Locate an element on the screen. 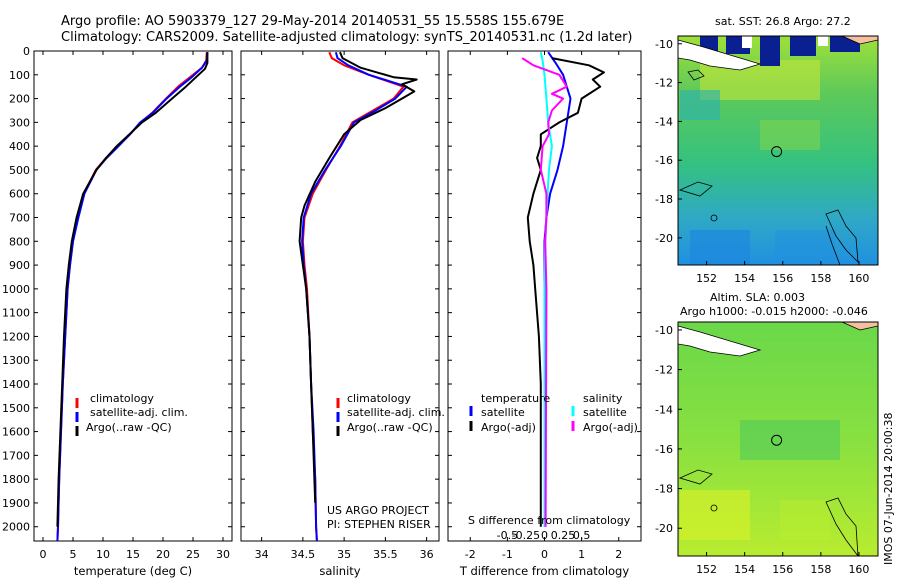 The image size is (900, 580). x-axis-label: salinity is located at coordinates (339, 571).